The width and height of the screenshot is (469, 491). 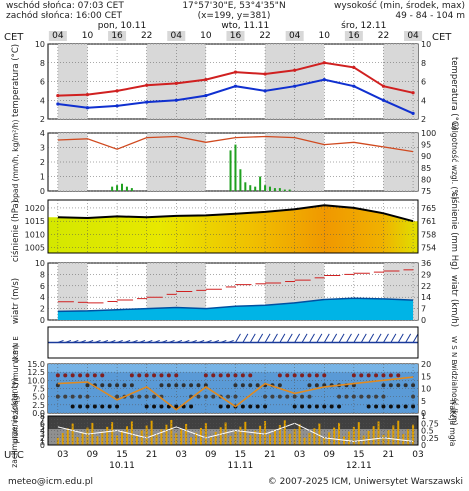 What do you see at coordinates (36, 364) in the screenshot?
I see `cloud-y-tick-label: 15.0` at bounding box center [36, 364].